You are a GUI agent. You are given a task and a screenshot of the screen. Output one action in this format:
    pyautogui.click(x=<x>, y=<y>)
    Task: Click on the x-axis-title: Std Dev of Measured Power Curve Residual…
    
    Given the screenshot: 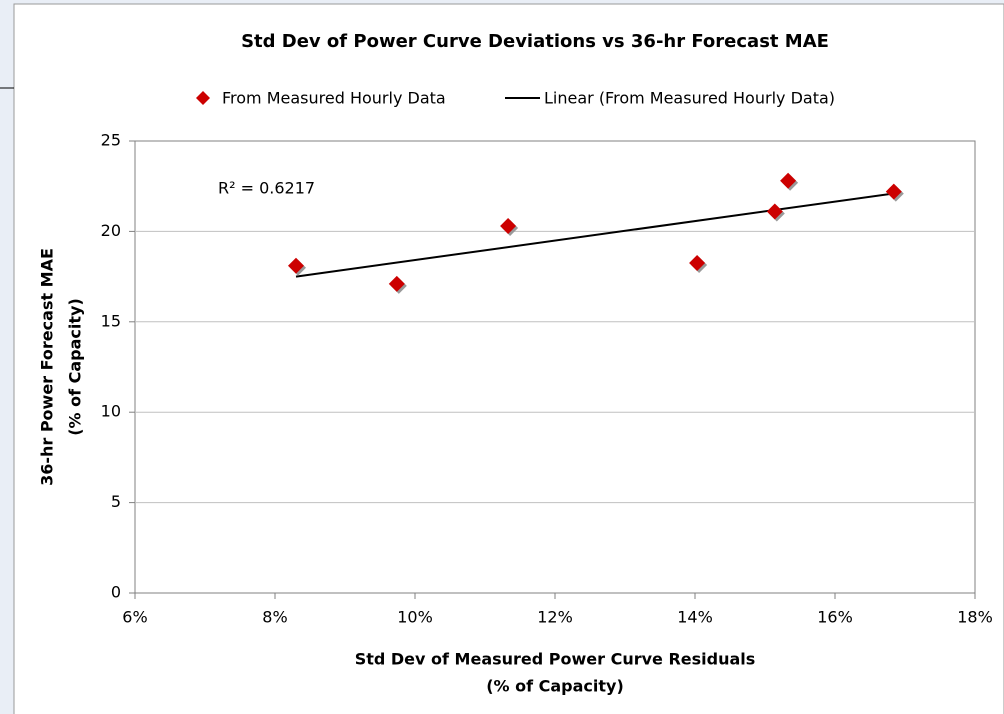 What is the action you would take?
    pyautogui.click(x=555, y=659)
    